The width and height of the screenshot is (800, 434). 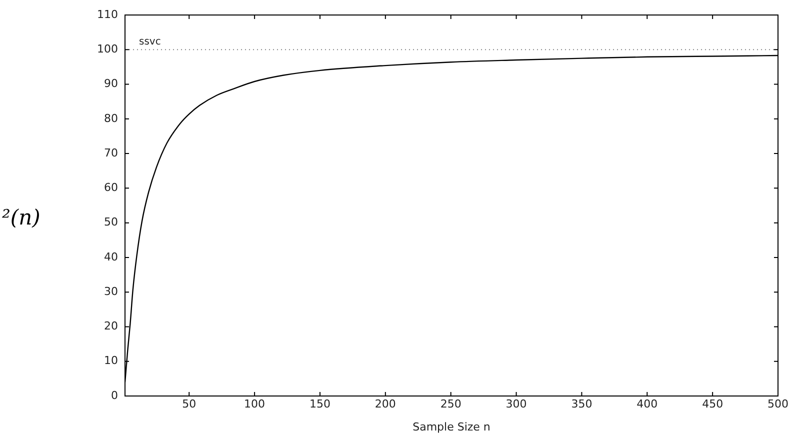 What do you see at coordinates (111, 222) in the screenshot?
I see `y-tick-label: 50` at bounding box center [111, 222].